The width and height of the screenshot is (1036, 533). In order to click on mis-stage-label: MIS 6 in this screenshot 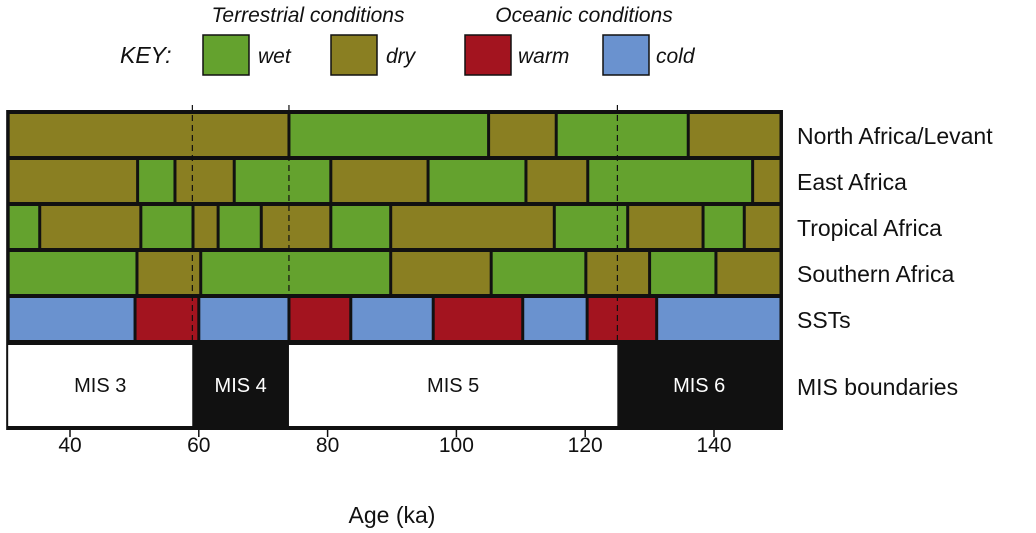, I will do `click(699, 386)`.